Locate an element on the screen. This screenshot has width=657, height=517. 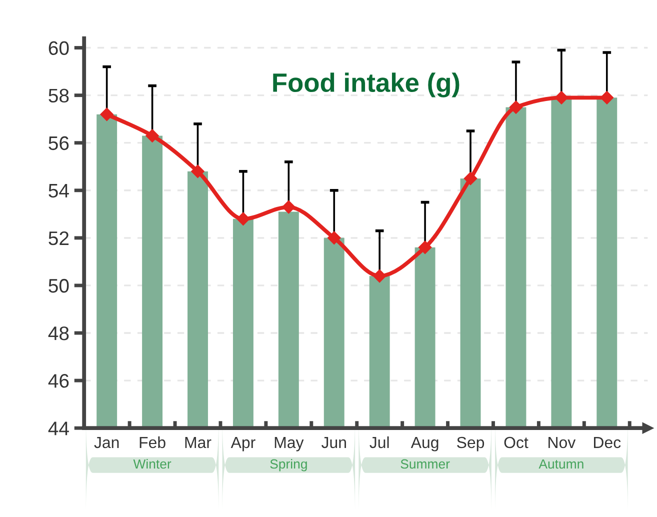
x-tick-label: Feb is located at coordinates (153, 442).